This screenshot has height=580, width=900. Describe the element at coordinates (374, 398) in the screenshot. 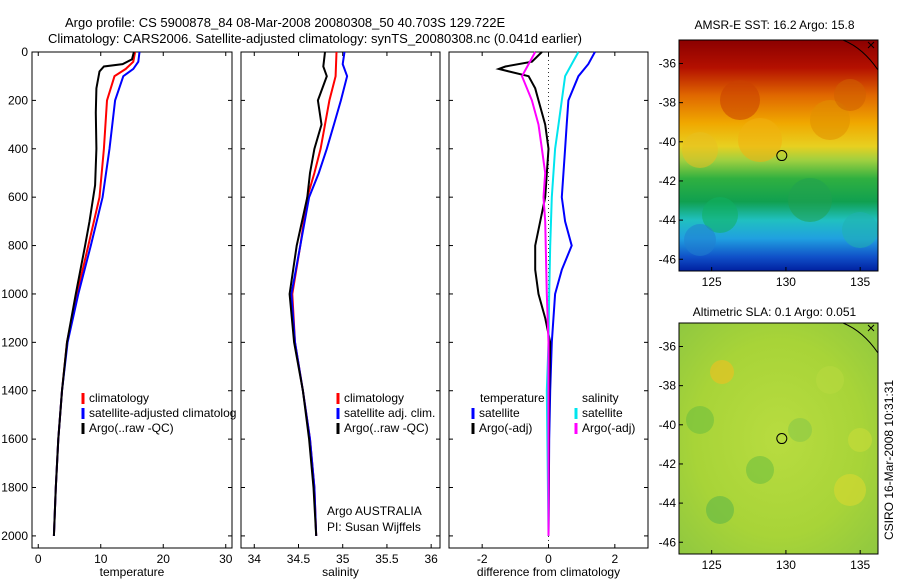

I see `salinity-legend-label: climatology` at that location.